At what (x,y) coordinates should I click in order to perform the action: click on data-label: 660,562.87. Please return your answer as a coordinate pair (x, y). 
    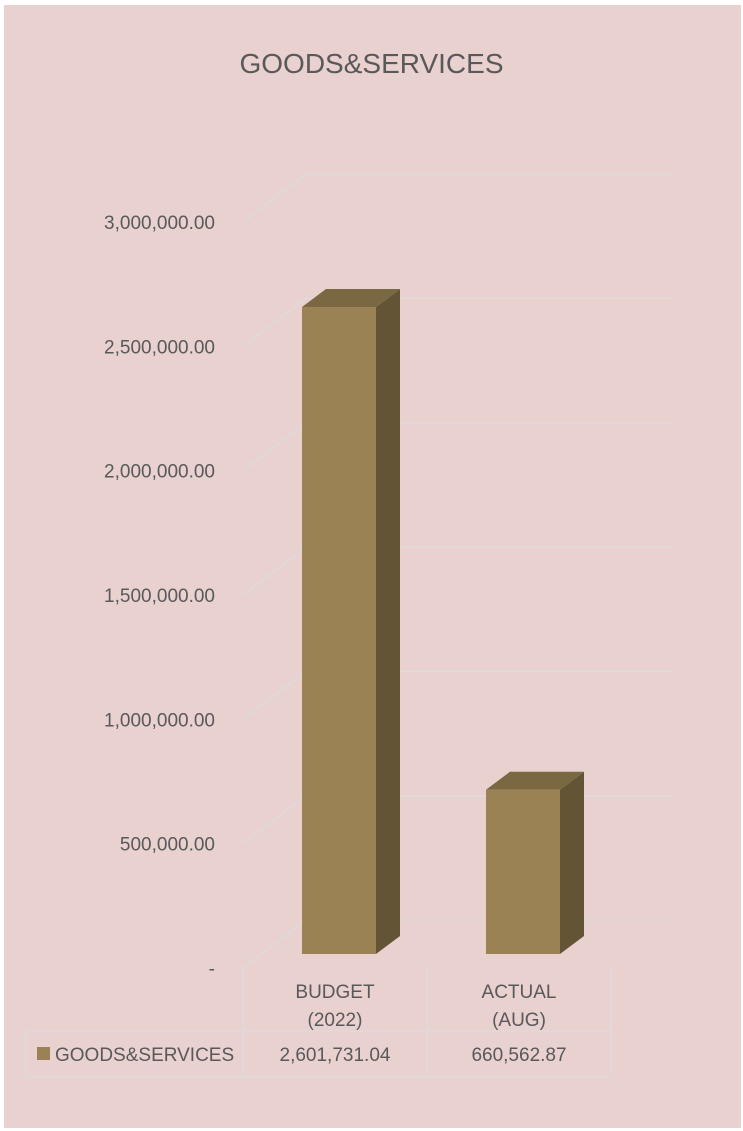
    Looking at the image, I should click on (518, 1055).